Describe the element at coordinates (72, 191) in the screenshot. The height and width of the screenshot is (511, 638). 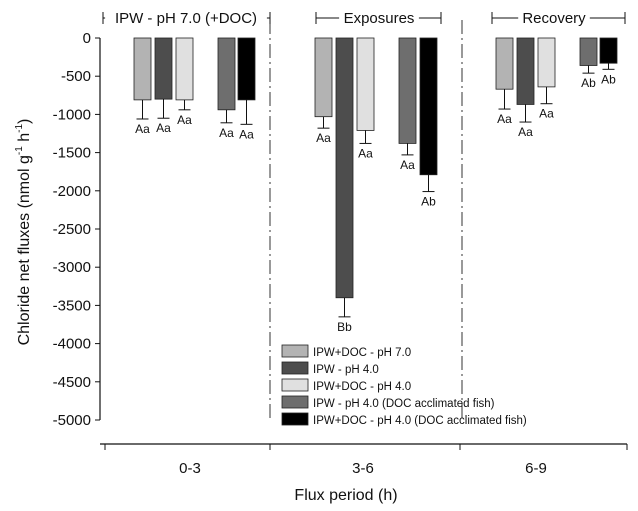
I see `y-tick-label: -2000` at that location.